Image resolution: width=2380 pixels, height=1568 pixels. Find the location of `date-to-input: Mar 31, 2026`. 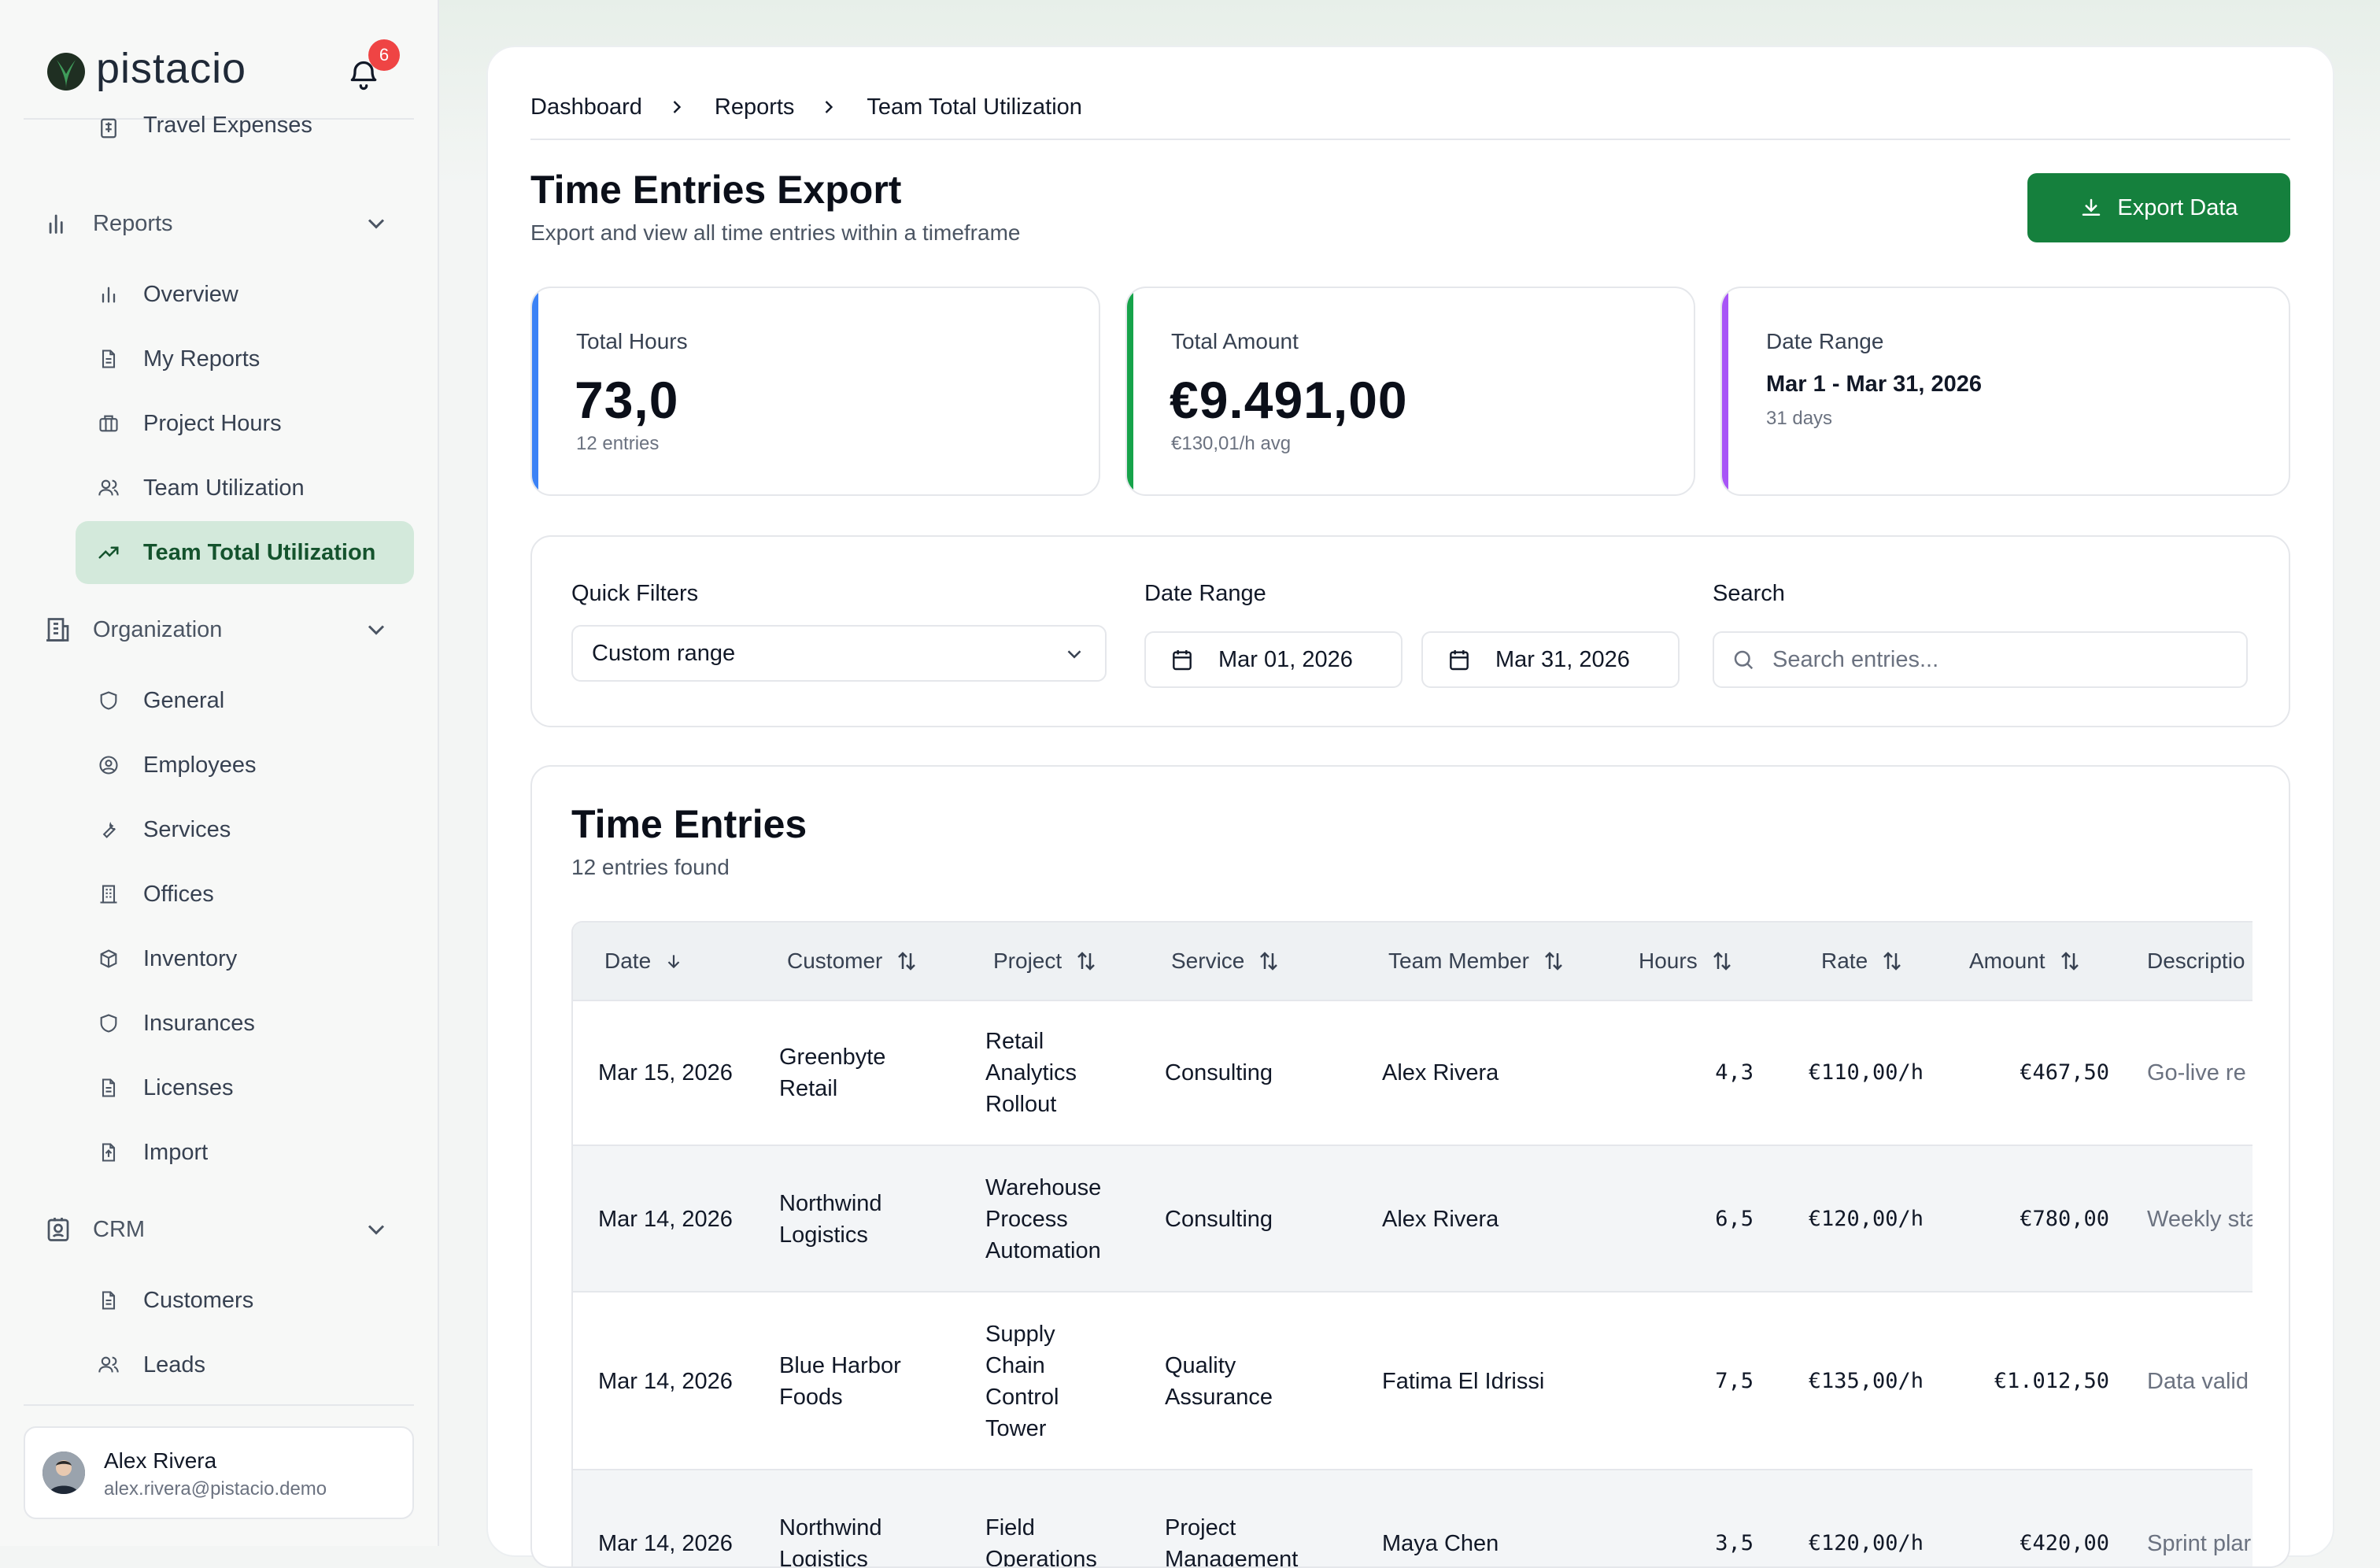

date-to-input: Mar 31, 2026 is located at coordinates (1550, 659).